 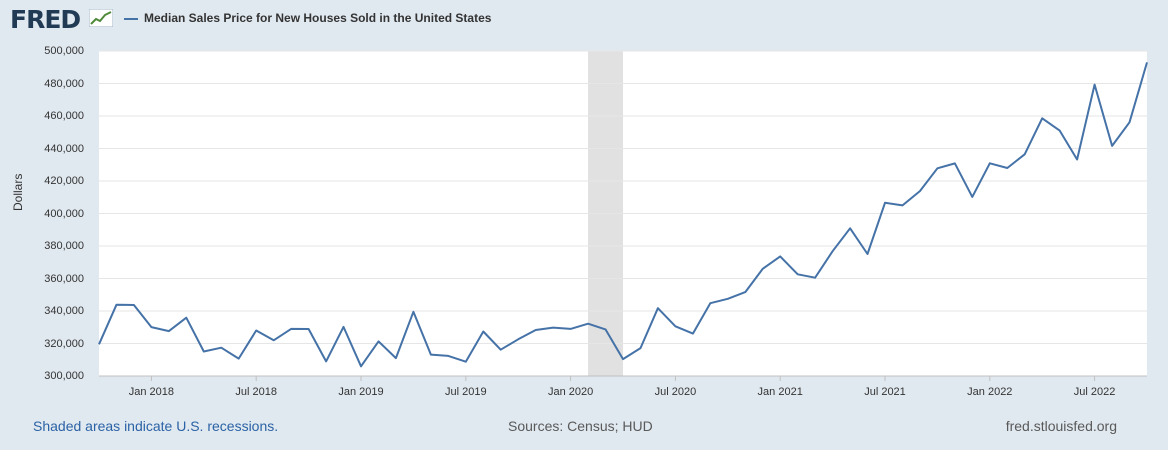 I want to click on x-tick-label: Jan 2020, so click(x=570, y=392).